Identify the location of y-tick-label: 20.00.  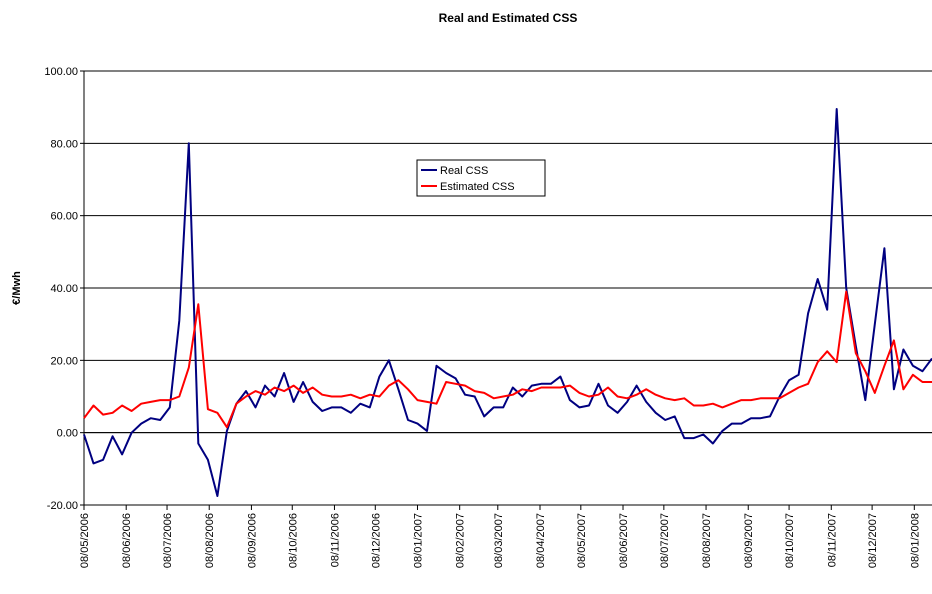
(64, 361).